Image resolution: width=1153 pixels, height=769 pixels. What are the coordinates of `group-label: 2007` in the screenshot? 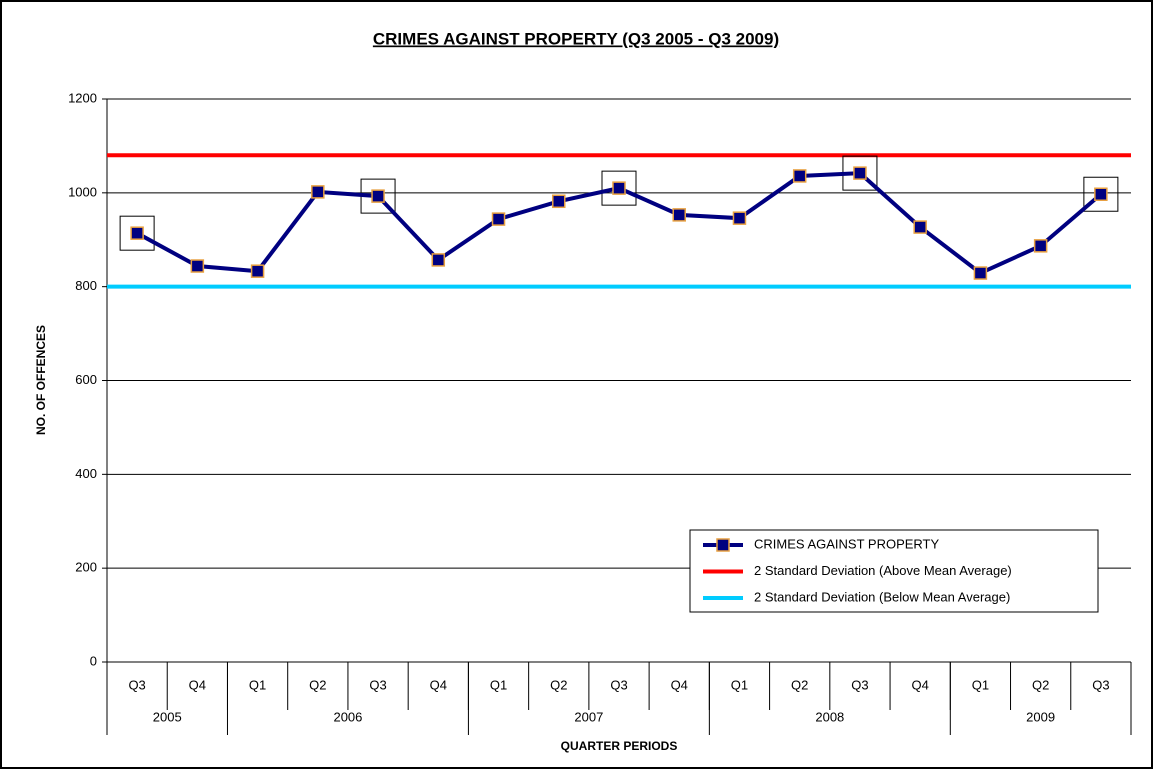 It's located at (588, 716).